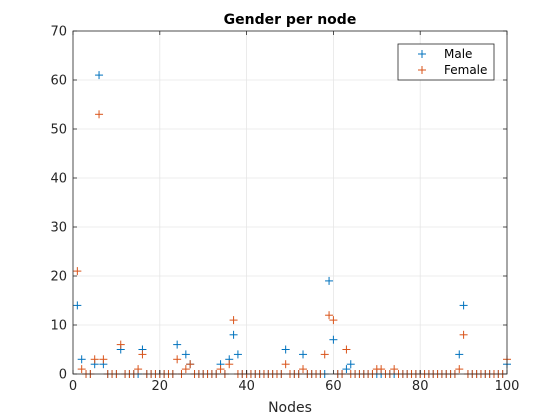 This screenshot has height=420, width=560. I want to click on legend-marker-male, so click(422, 54).